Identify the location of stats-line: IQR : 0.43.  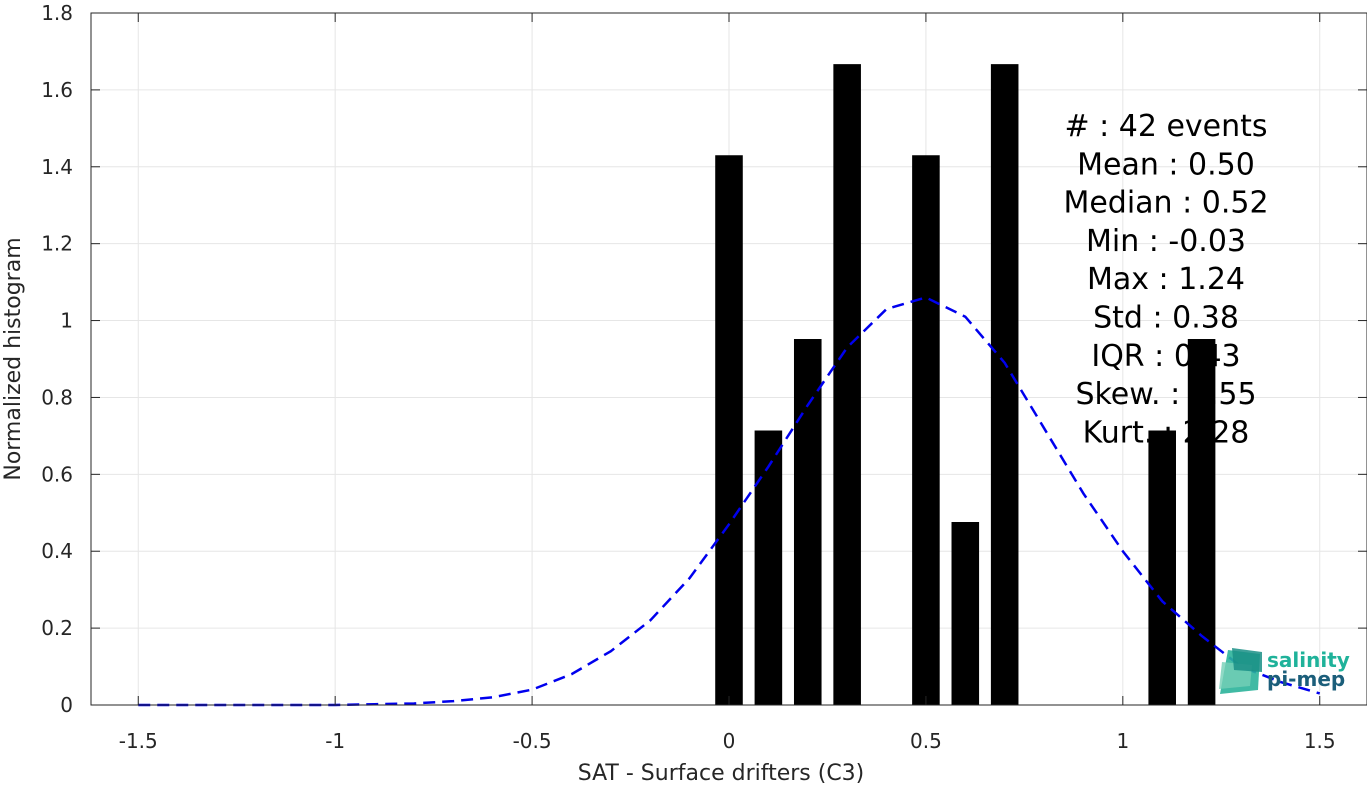
(1165, 356).